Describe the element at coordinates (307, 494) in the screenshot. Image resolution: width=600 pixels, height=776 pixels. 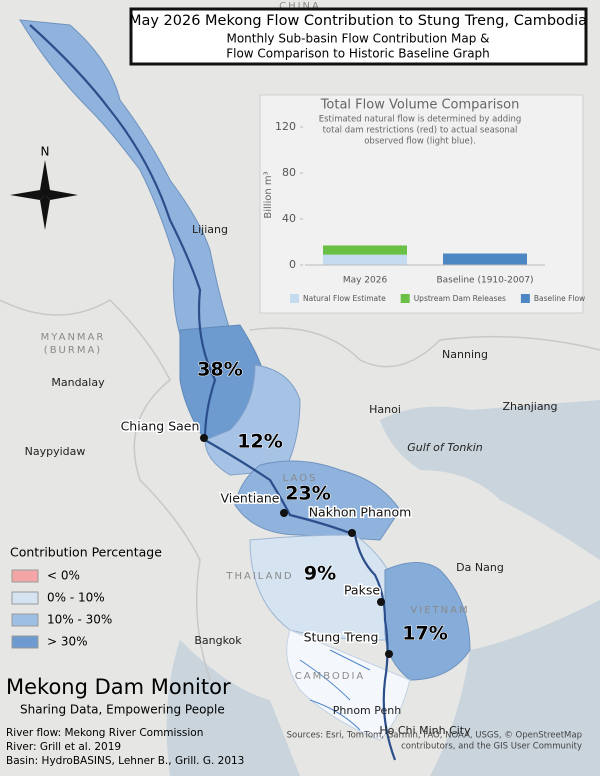
I see `subbasin-percentage: 23%` at that location.